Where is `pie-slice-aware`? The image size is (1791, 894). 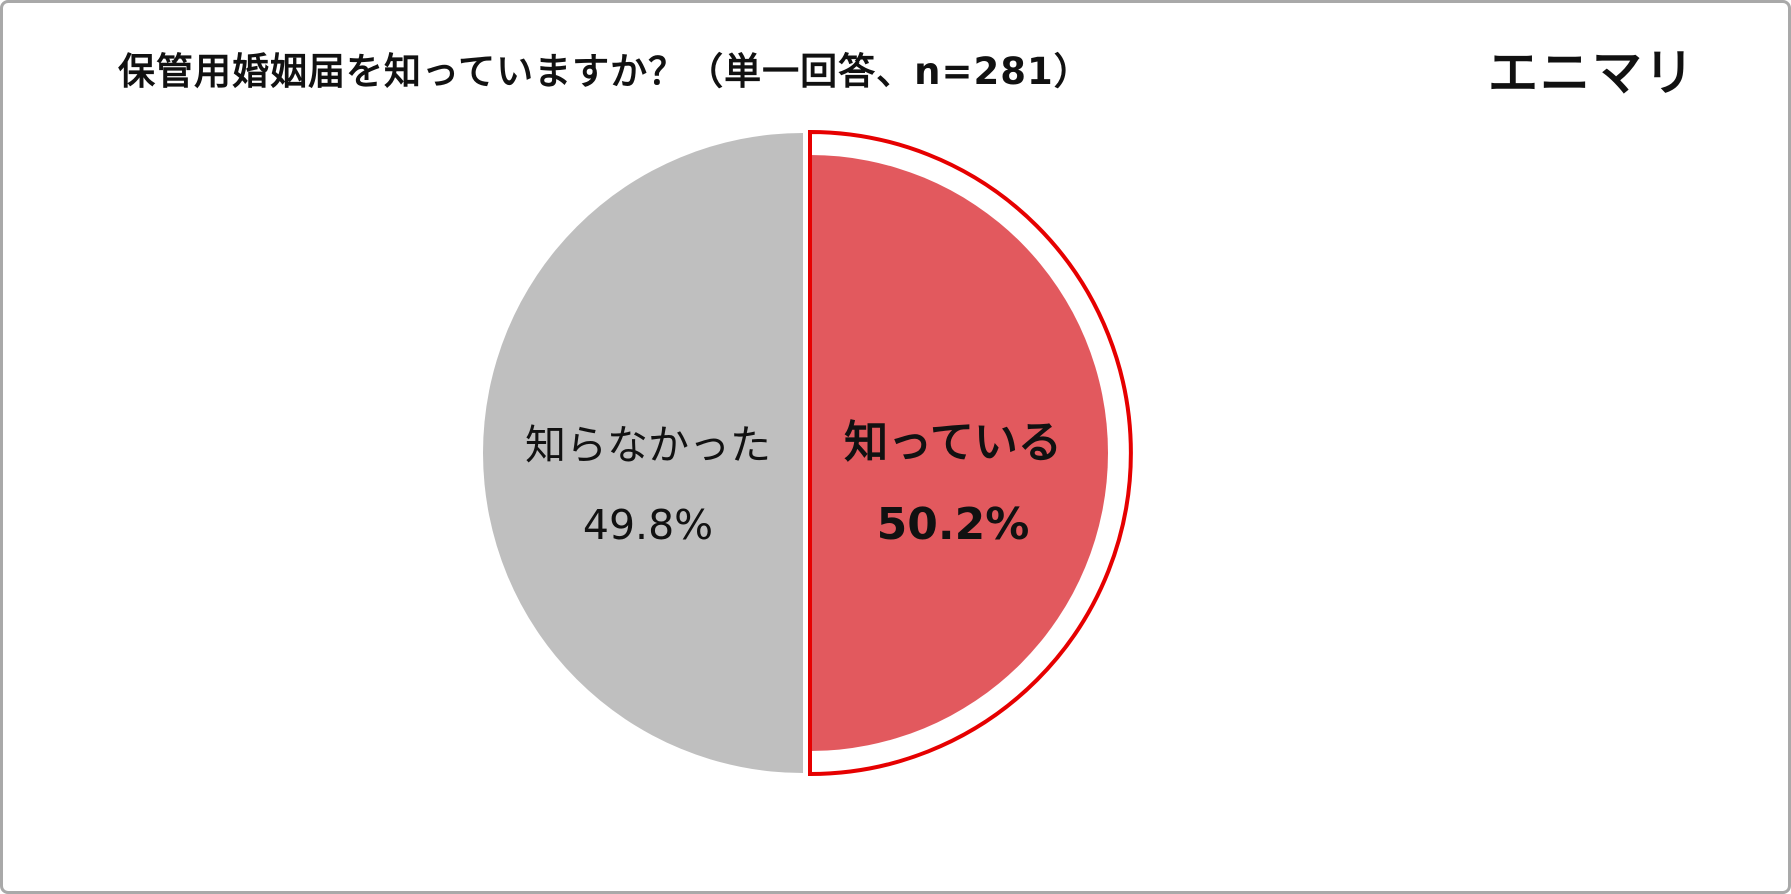 pie-slice-aware is located at coordinates (959, 453).